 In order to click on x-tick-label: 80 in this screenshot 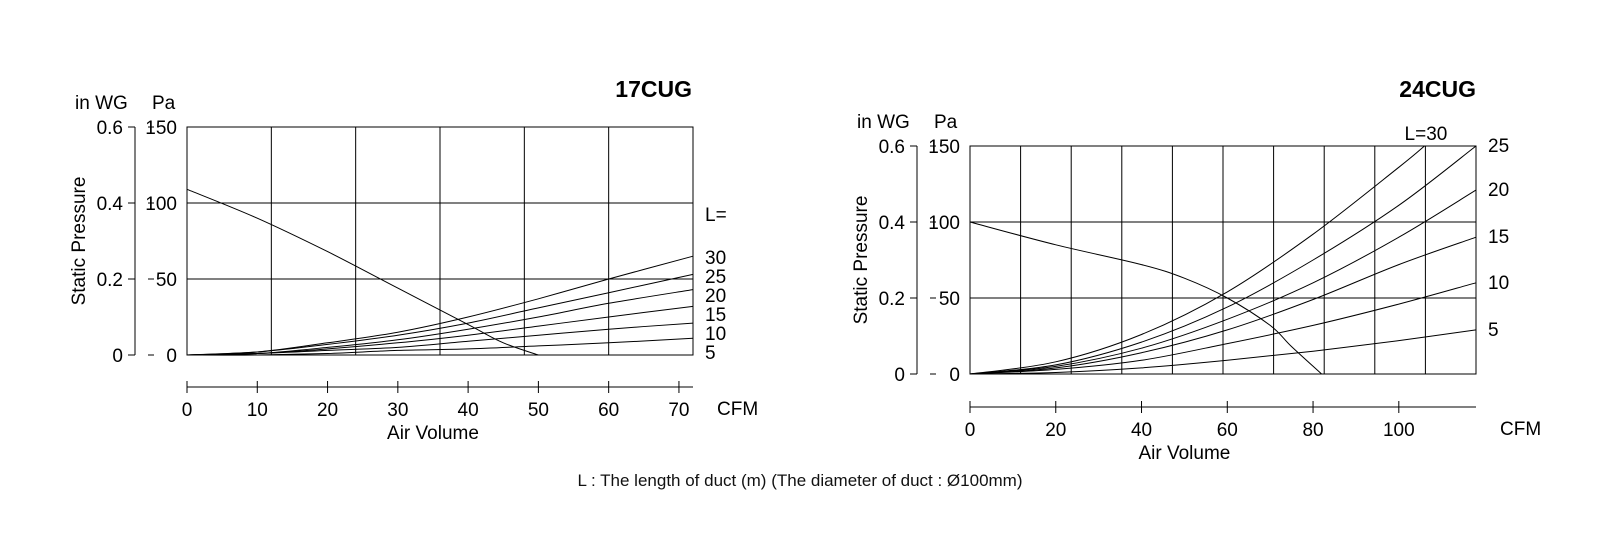, I will do `click(1312, 430)`.